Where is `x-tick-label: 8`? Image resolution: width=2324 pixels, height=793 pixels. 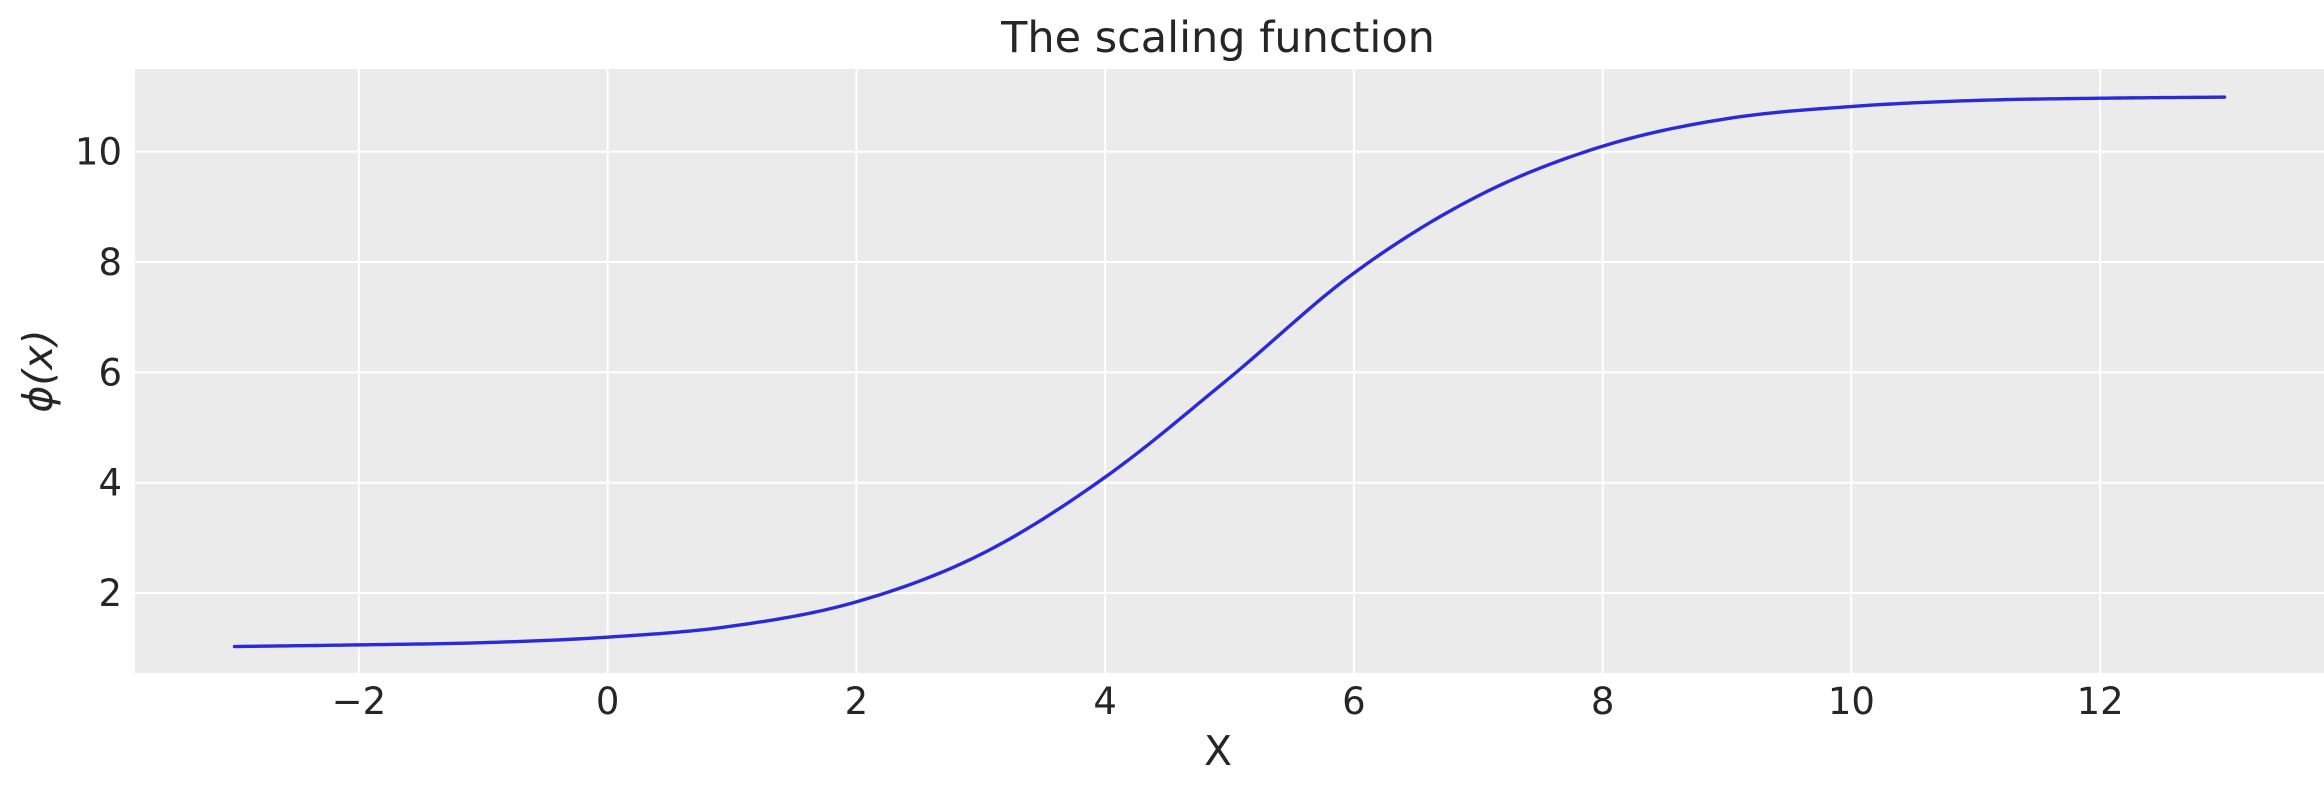
x-tick-label: 8 is located at coordinates (1603, 701).